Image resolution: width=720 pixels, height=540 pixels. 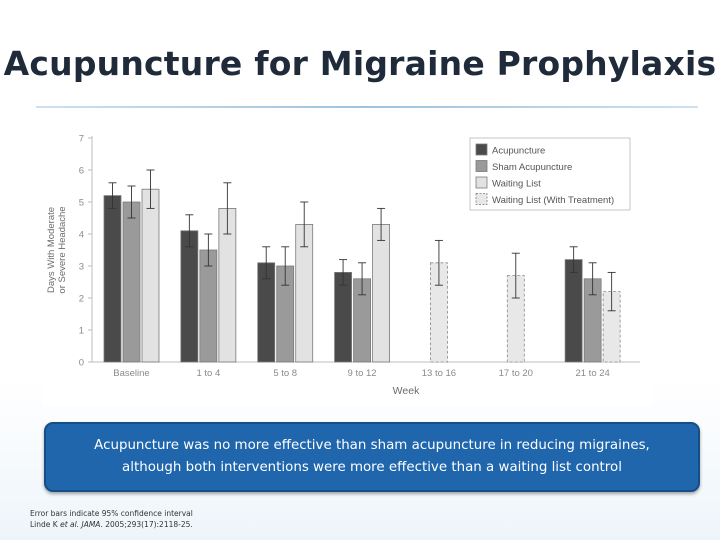 What do you see at coordinates (81, 363) in the screenshot?
I see `y-tick-label: 0` at bounding box center [81, 363].